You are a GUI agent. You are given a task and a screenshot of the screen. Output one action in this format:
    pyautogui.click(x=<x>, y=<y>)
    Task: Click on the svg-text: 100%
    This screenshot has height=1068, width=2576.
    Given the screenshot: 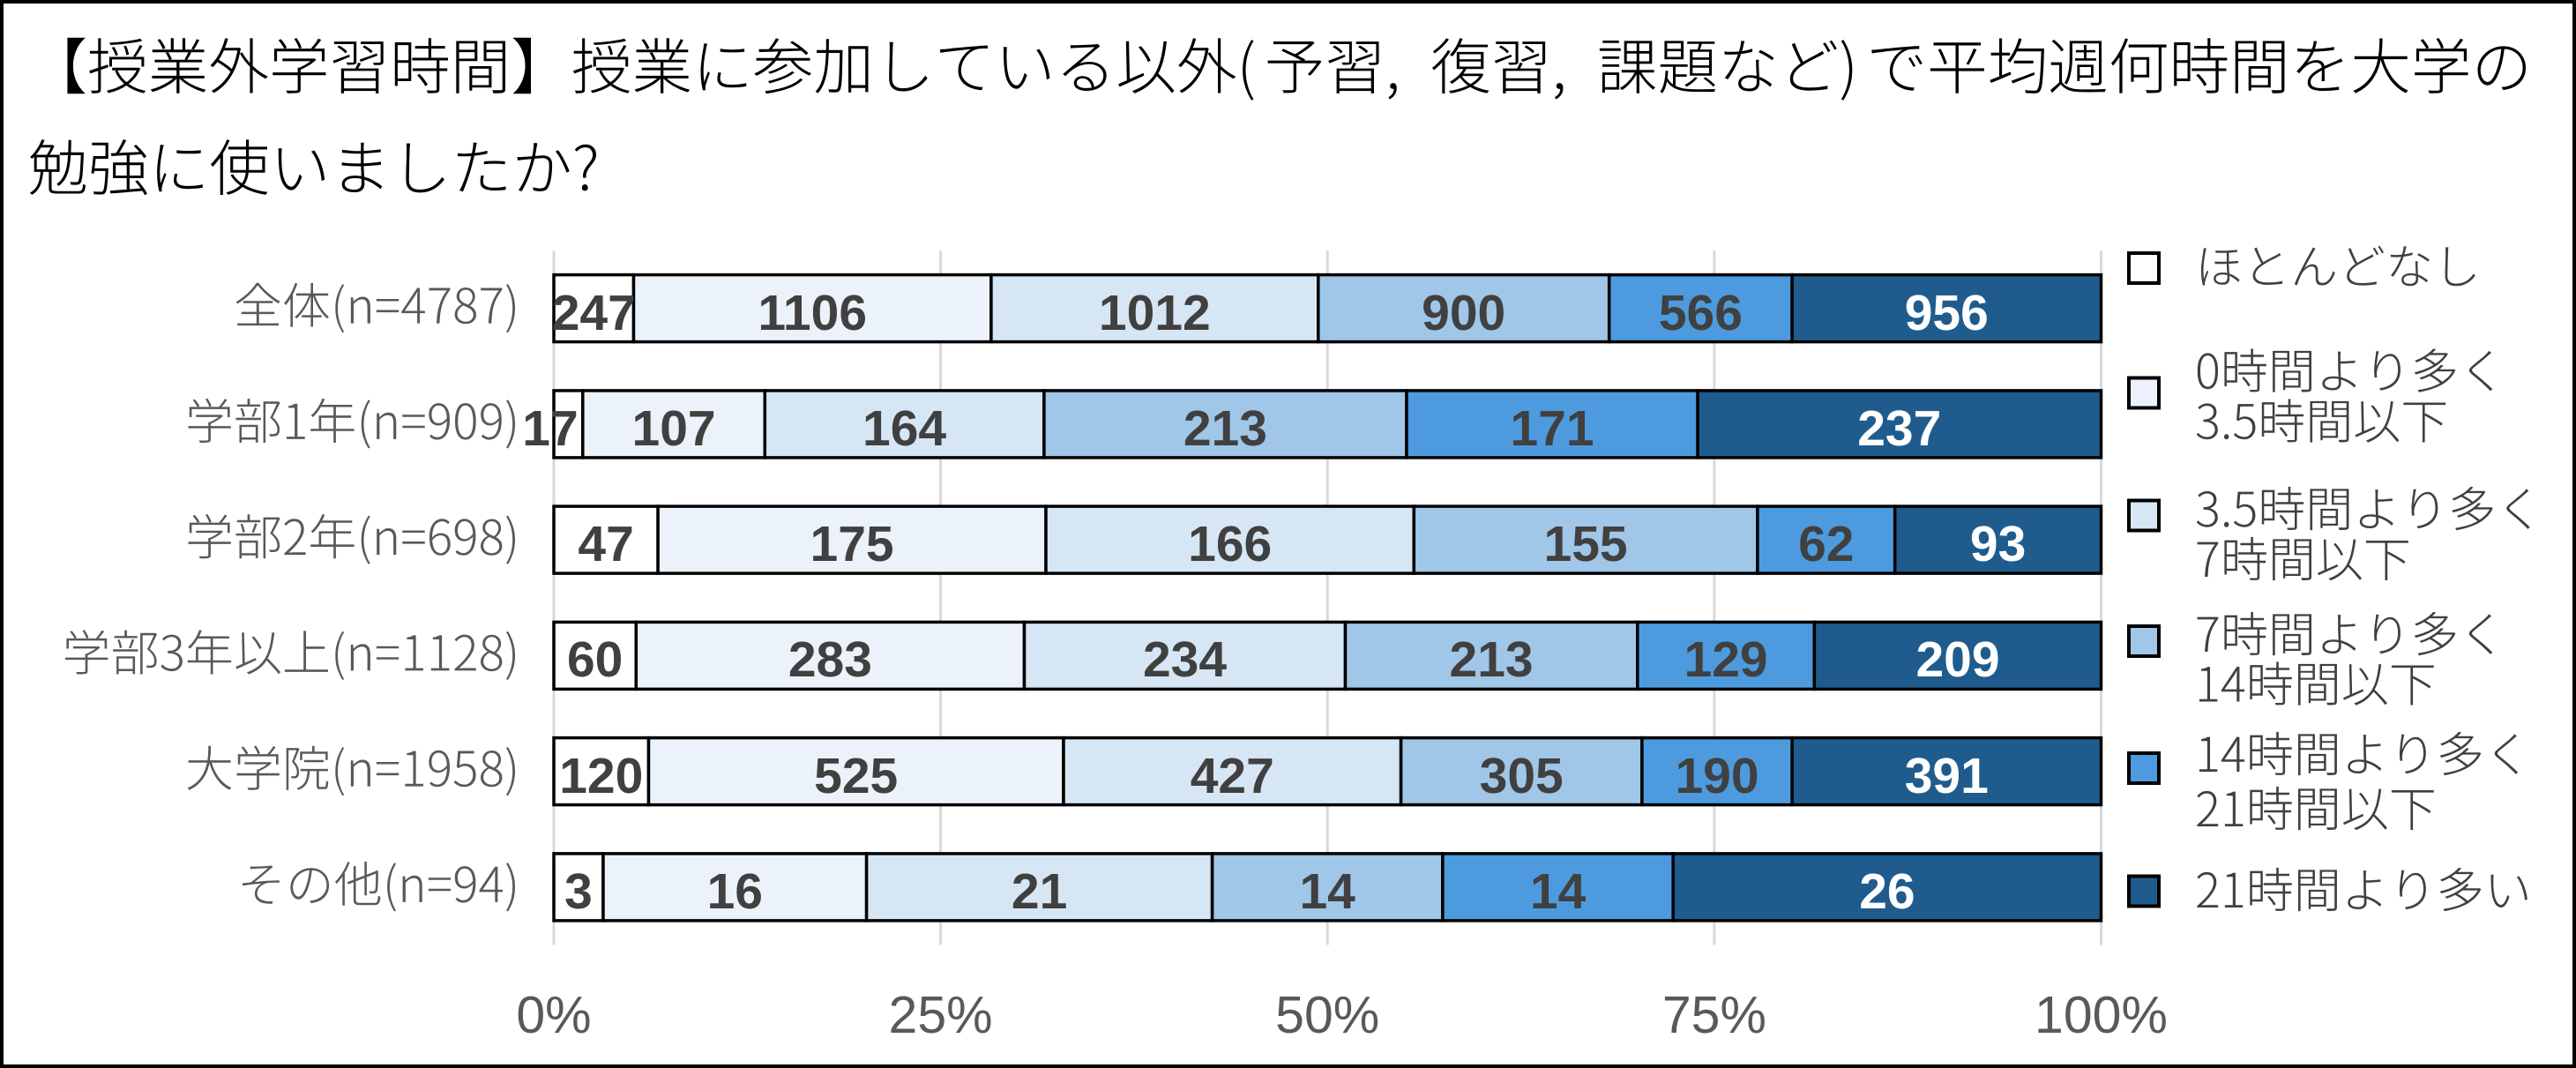 What is the action you would take?
    pyautogui.click(x=2101, y=1015)
    